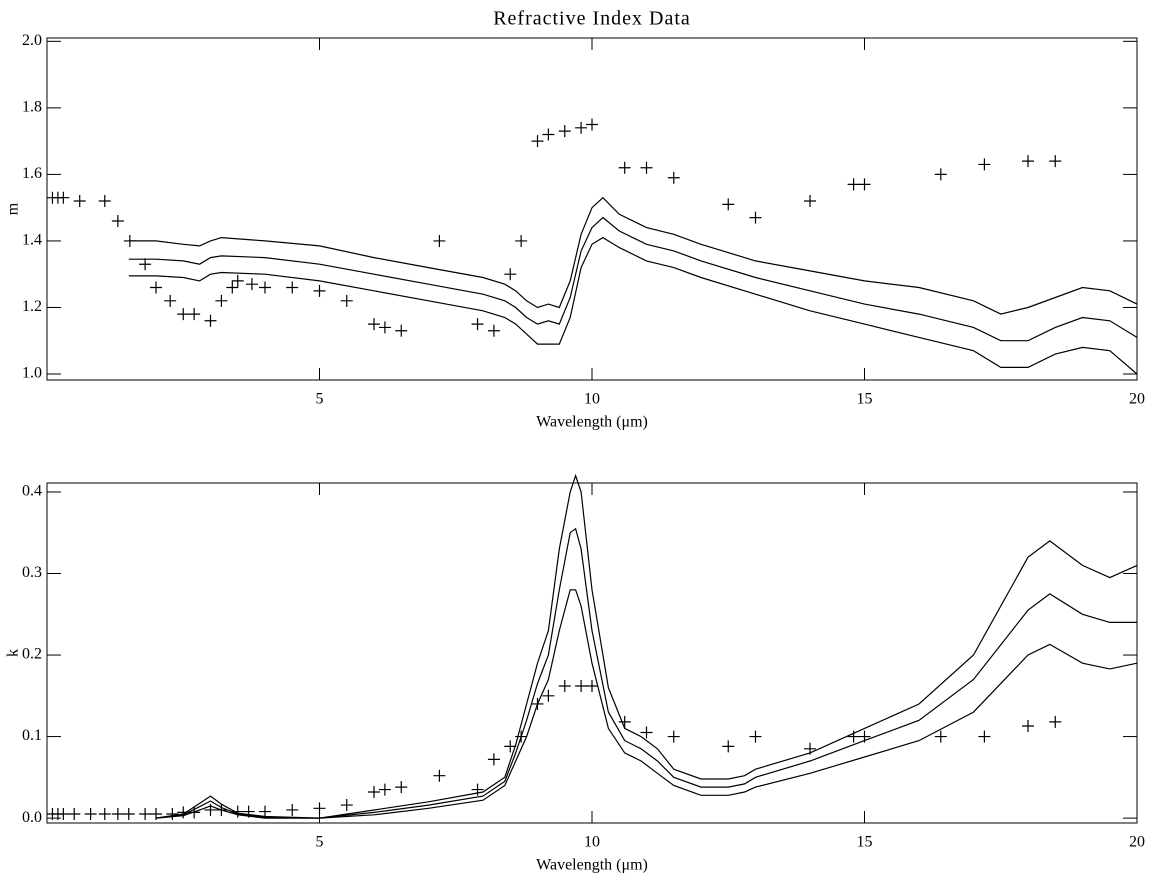 The width and height of the screenshot is (1160, 882). I want to click on y-tick-label: 1.2, so click(32, 306).